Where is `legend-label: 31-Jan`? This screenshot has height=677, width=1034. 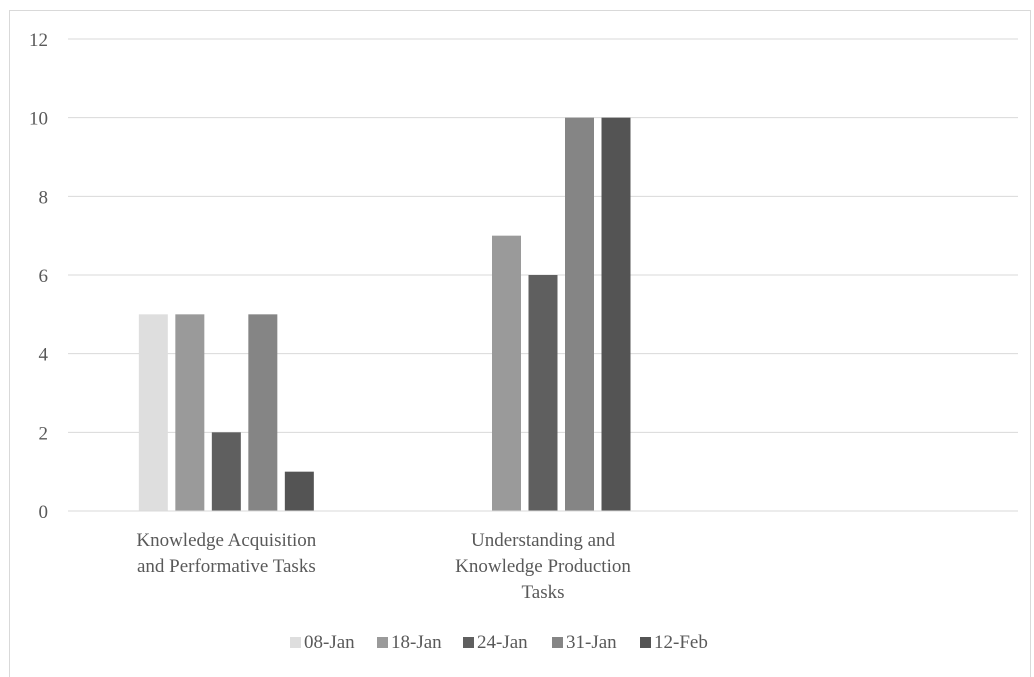
legend-label: 31-Jan is located at coordinates (591, 642).